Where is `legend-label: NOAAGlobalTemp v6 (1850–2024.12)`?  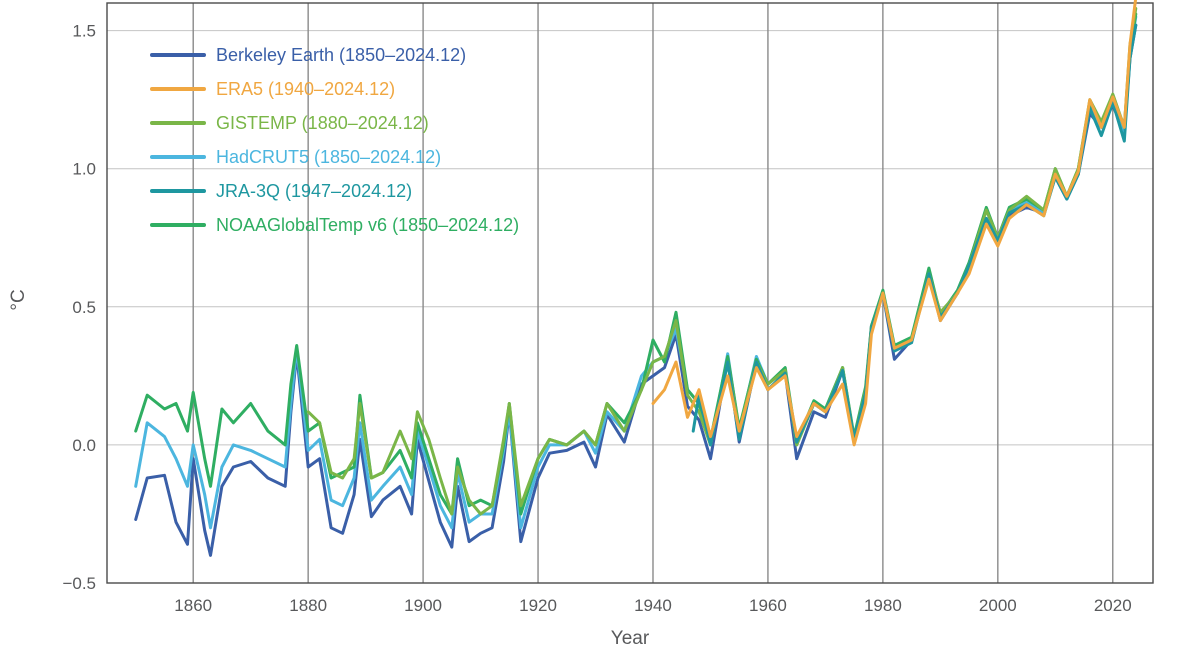 legend-label: NOAAGlobalTemp v6 (1850–2024.12) is located at coordinates (367, 225).